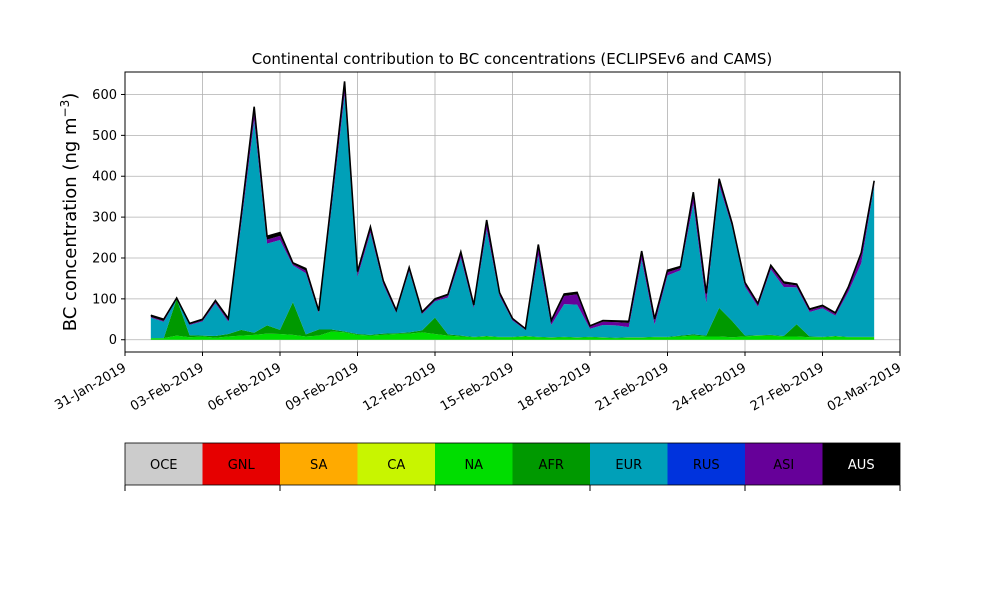 This screenshot has height=600, width=1000. What do you see at coordinates (477, 387) in the screenshot?
I see `x-tick-label: 15-Feb-2019` at bounding box center [477, 387].